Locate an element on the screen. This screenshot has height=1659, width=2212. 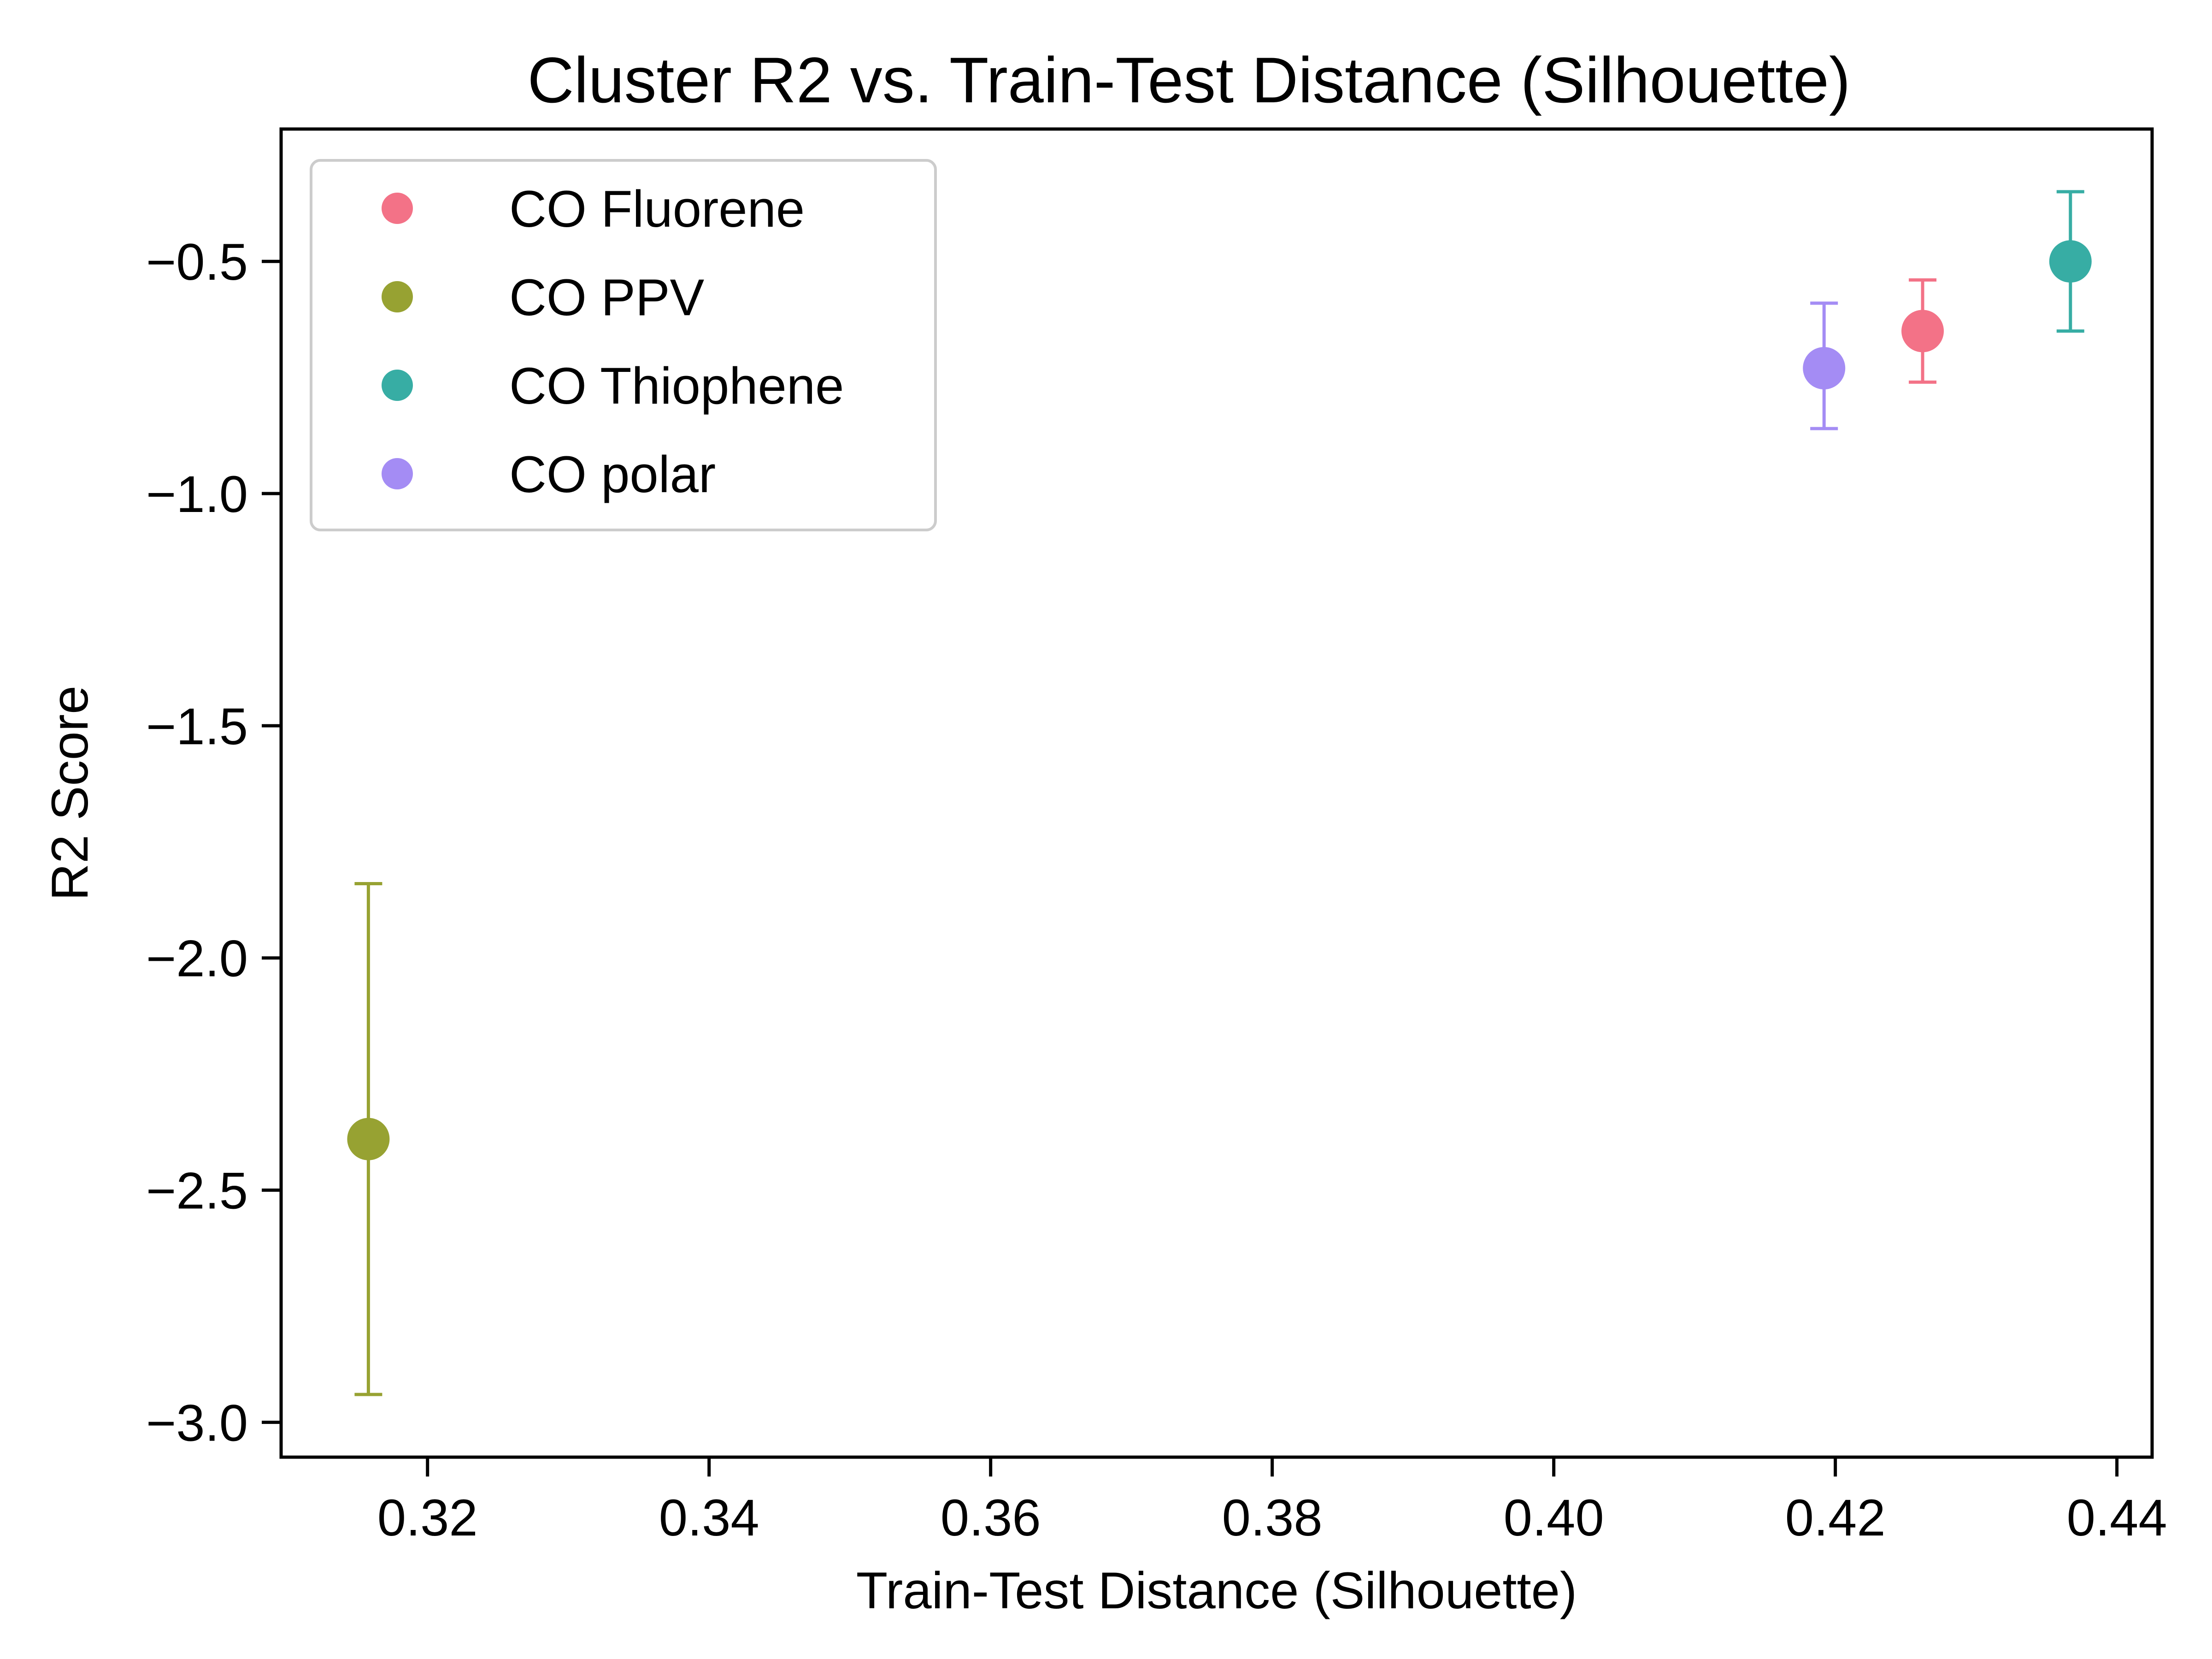
y-axis: −0.5 −1.0 −1.5 −2.0 −2.5 −3.0 is located at coordinates (213, 842).